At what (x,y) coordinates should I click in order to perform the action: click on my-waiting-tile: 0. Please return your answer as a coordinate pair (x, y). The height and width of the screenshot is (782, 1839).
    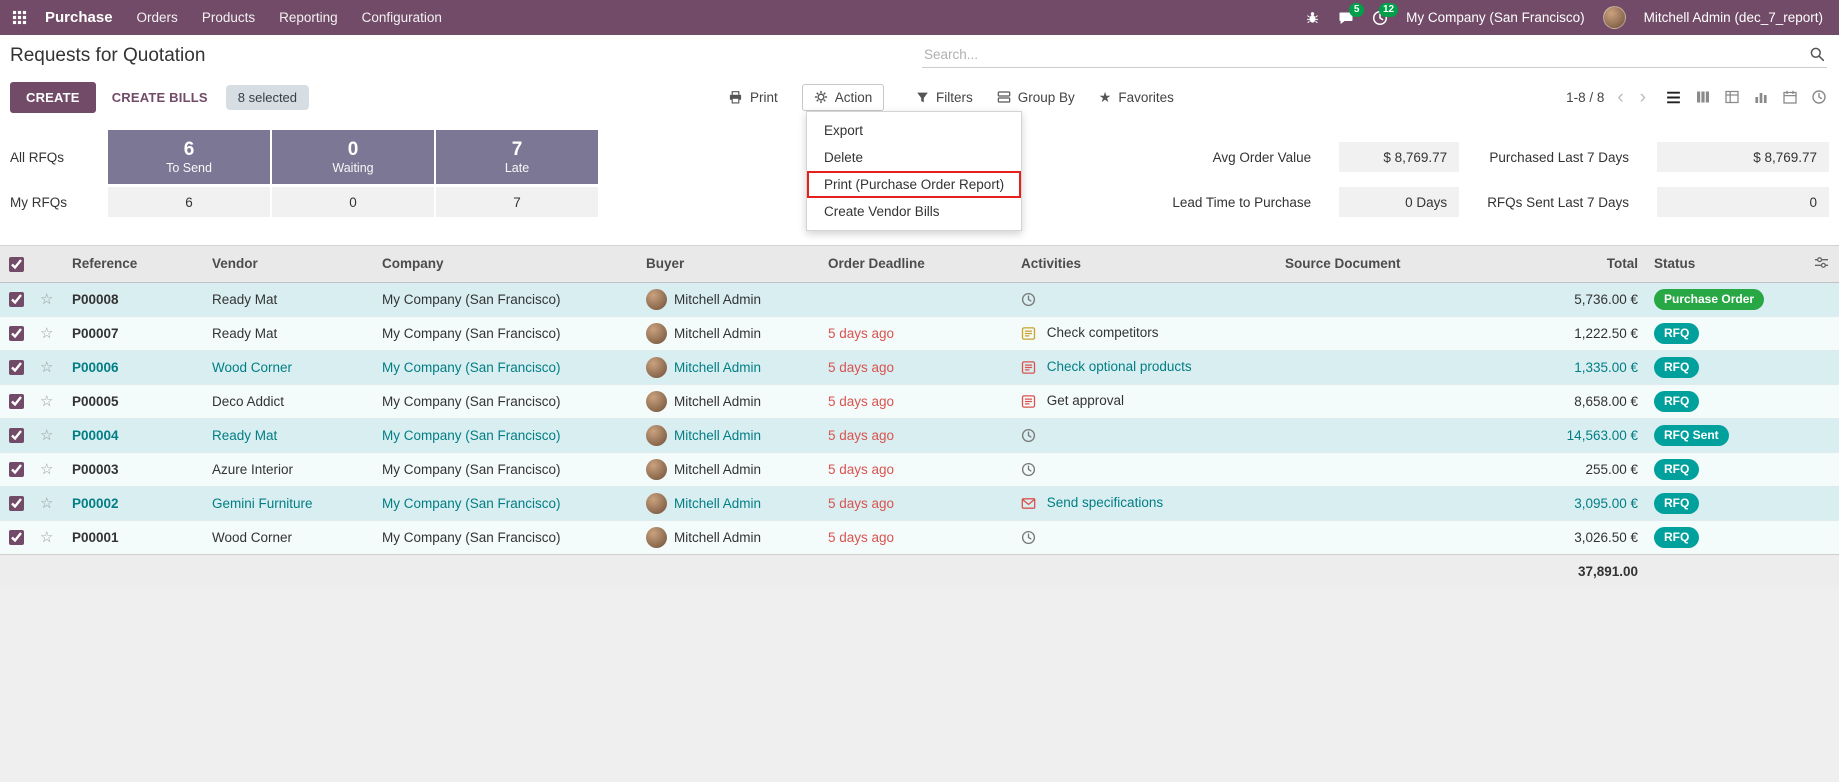
    Looking at the image, I should click on (353, 202).